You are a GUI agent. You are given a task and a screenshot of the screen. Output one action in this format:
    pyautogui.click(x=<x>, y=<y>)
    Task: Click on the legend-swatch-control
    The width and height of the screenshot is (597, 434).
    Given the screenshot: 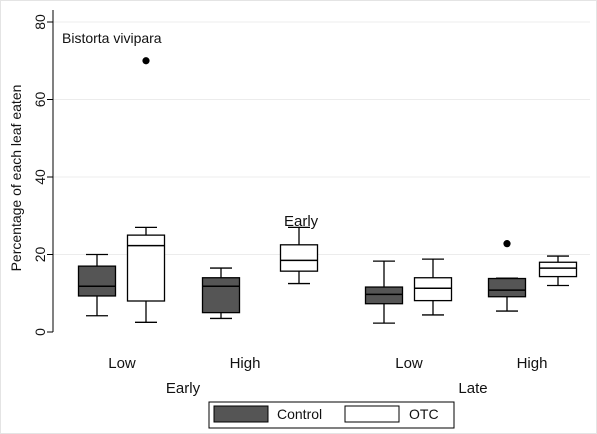 What is the action you would take?
    pyautogui.click(x=241, y=414)
    